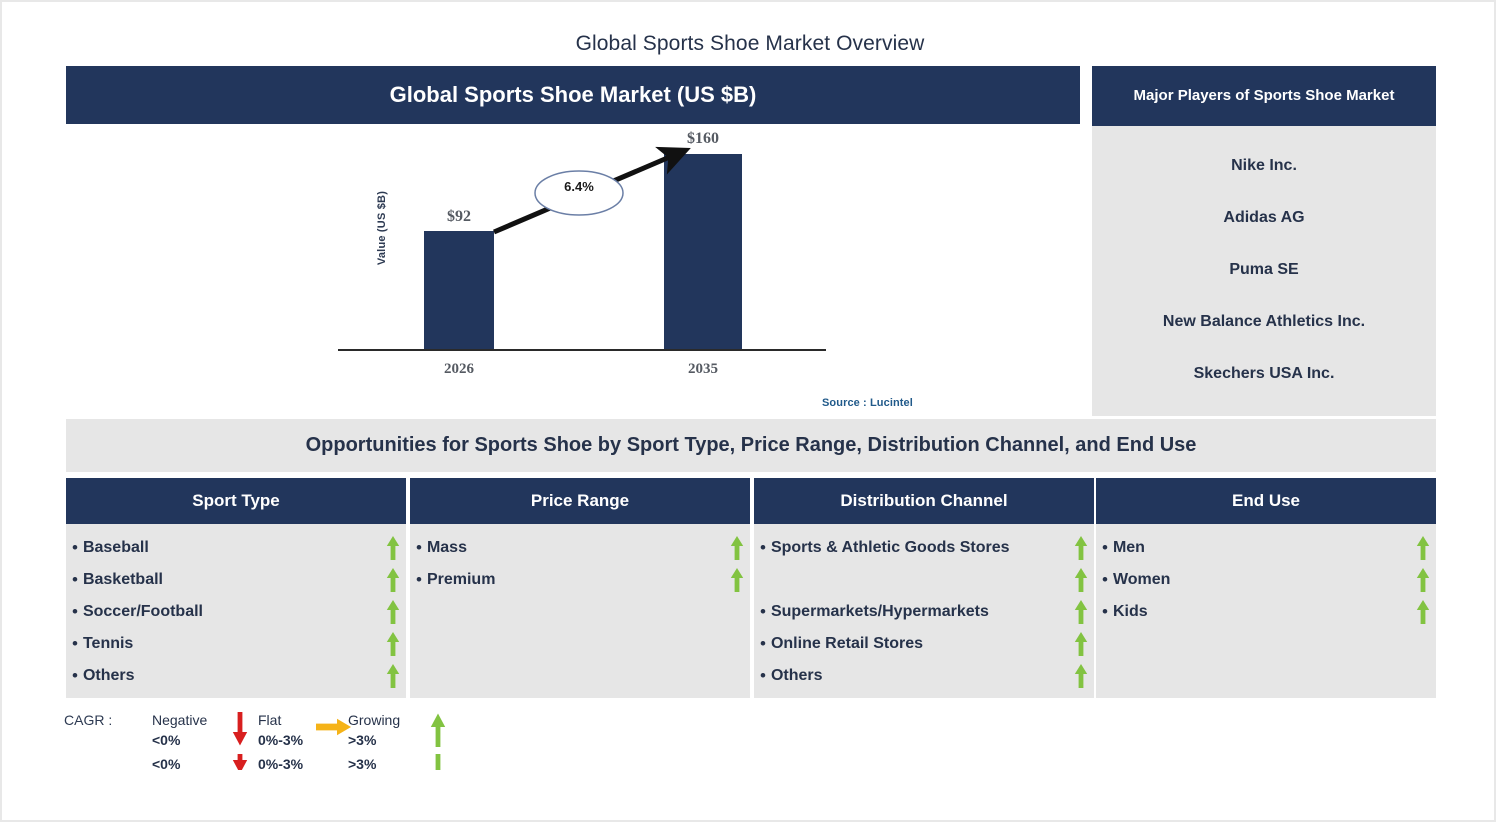 The height and width of the screenshot is (822, 1496). I want to click on chart-source-note: Source : Lucintel, so click(867, 403).